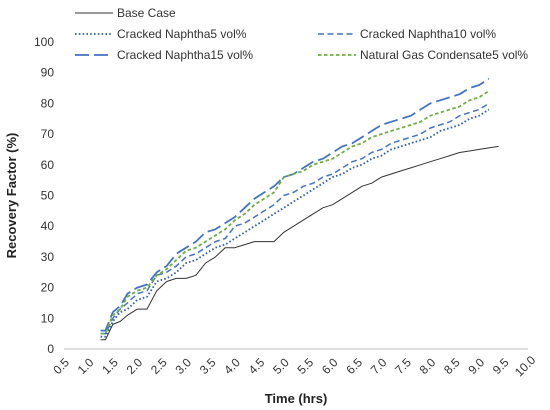 Image resolution: width=550 pixels, height=410 pixels. Describe the element at coordinates (86, 366) in the screenshot. I see `x-tick-label: 1.0` at that location.